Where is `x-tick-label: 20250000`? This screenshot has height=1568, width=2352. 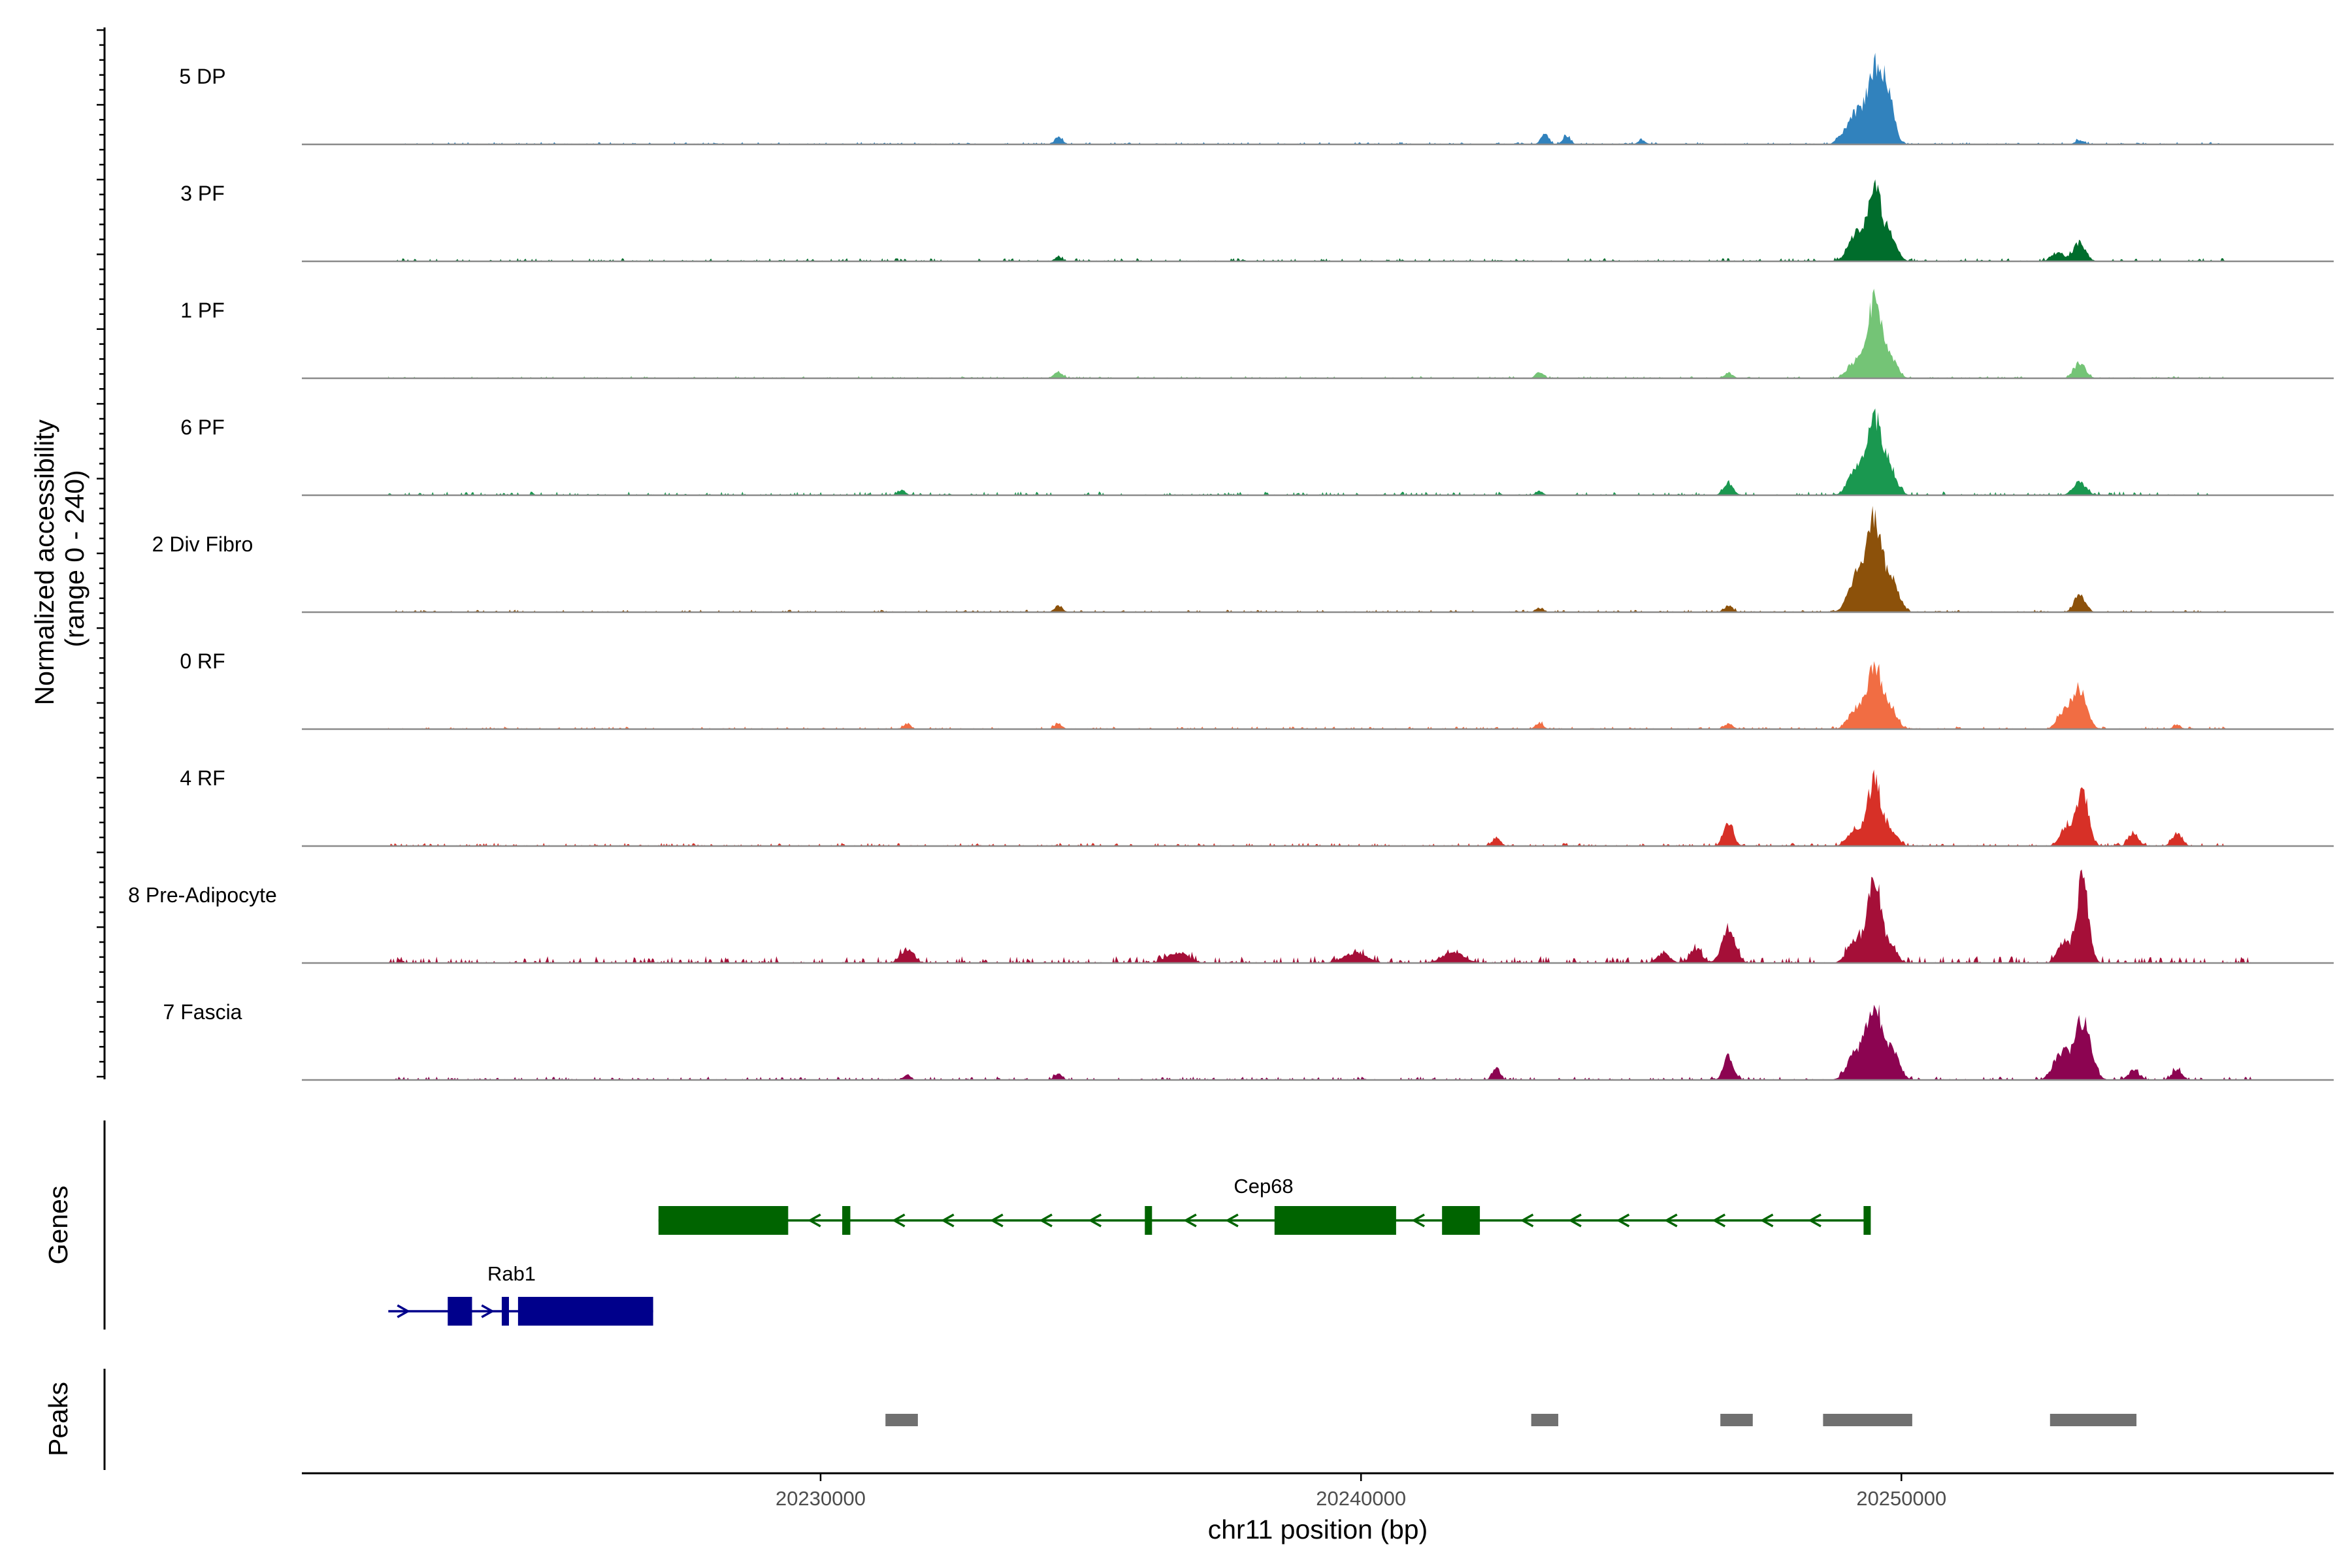
x-tick-label: 20250000 is located at coordinates (1901, 1498).